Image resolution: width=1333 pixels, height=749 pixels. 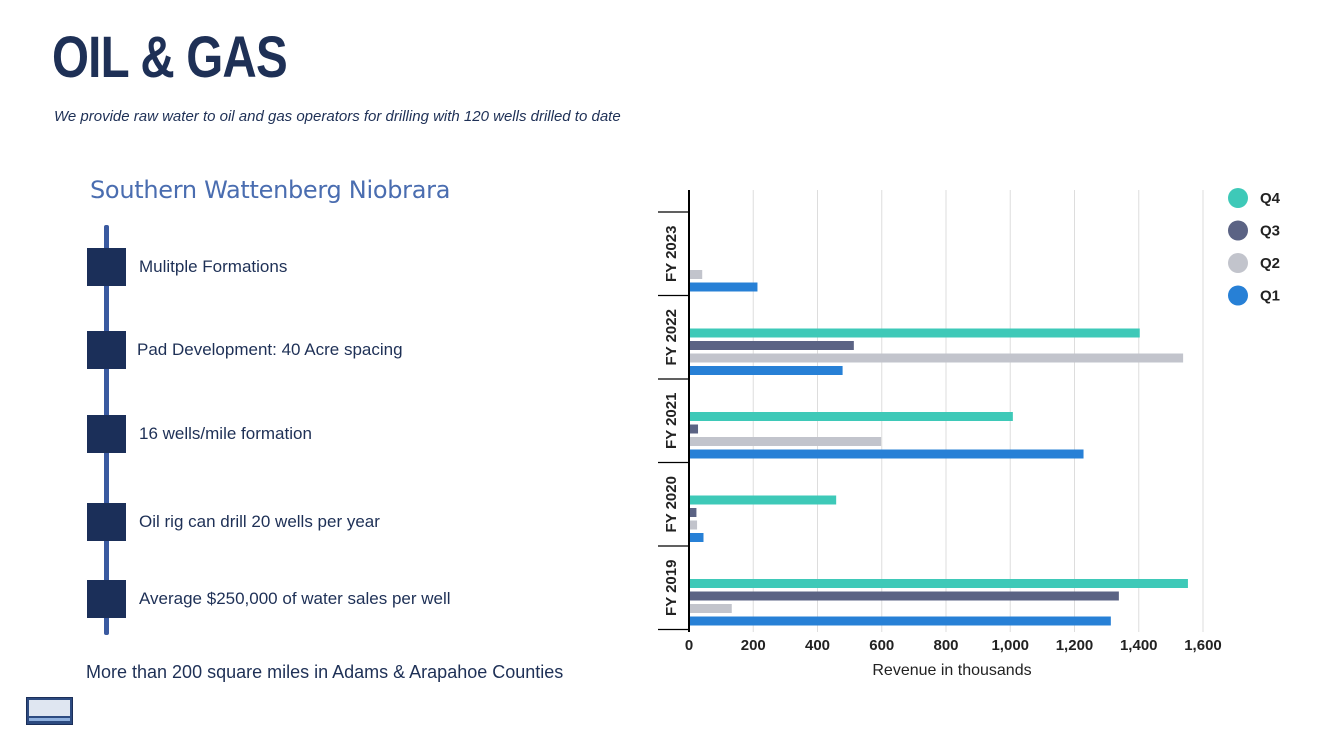 I want to click on timeline-item-label: Mulitple Formations, so click(x=213, y=266).